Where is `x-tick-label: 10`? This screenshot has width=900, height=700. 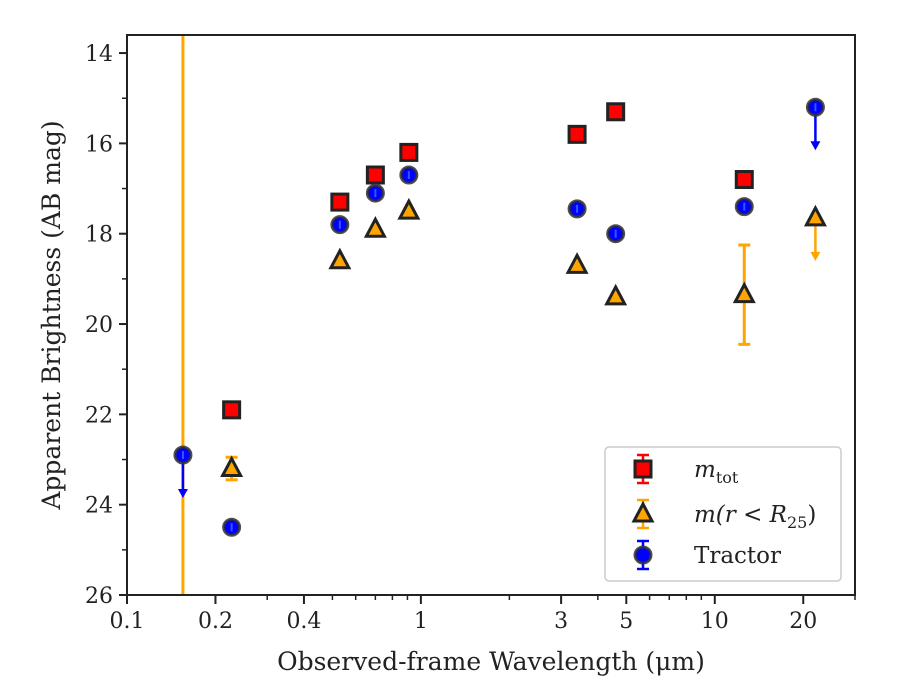 x-tick-label: 10 is located at coordinates (715, 621).